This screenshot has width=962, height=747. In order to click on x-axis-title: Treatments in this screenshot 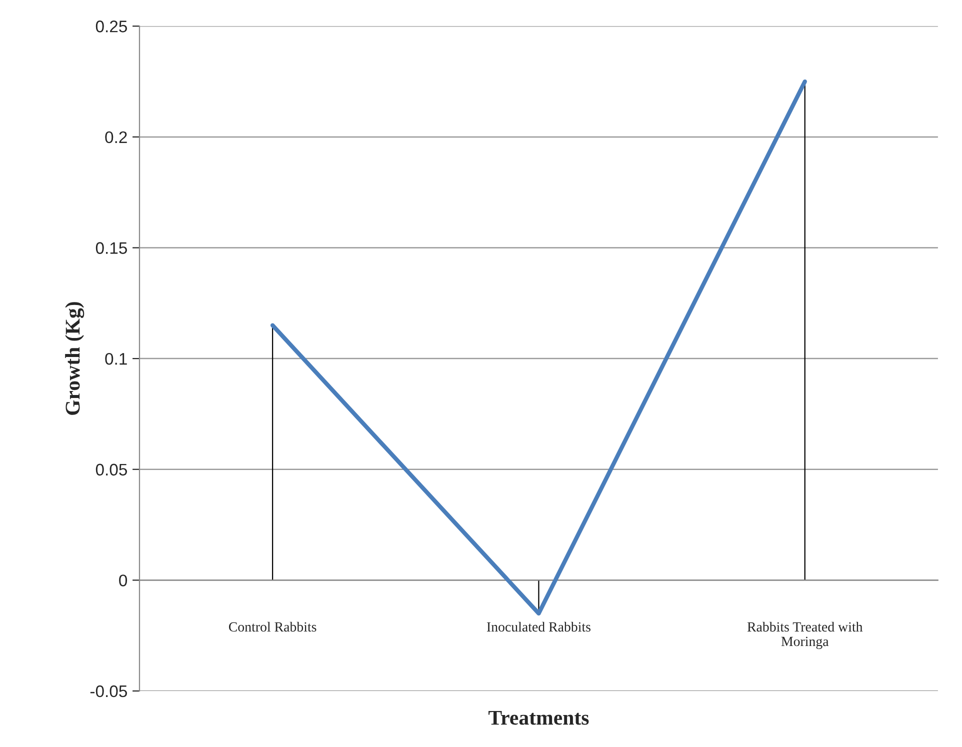, I will do `click(538, 717)`.